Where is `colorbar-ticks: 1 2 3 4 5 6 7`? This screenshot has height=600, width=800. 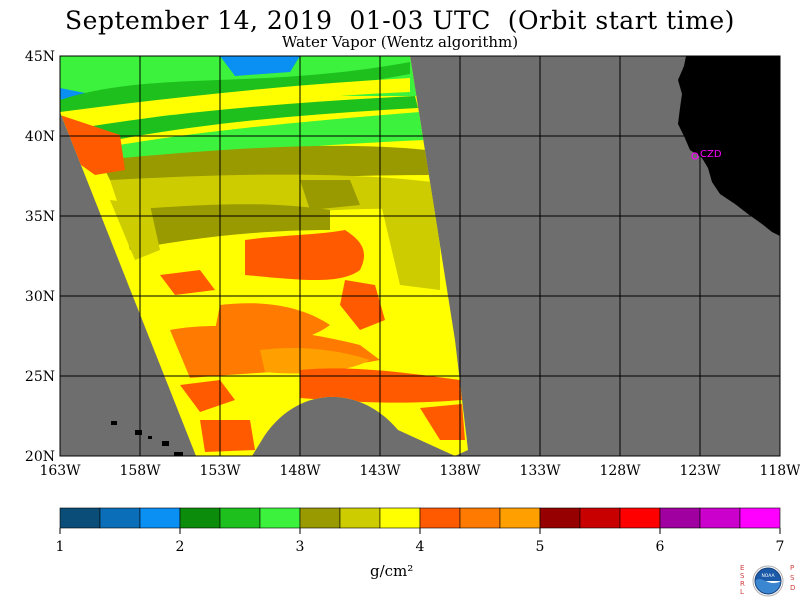 colorbar-ticks: 1 2 3 4 5 6 7 is located at coordinates (420, 541).